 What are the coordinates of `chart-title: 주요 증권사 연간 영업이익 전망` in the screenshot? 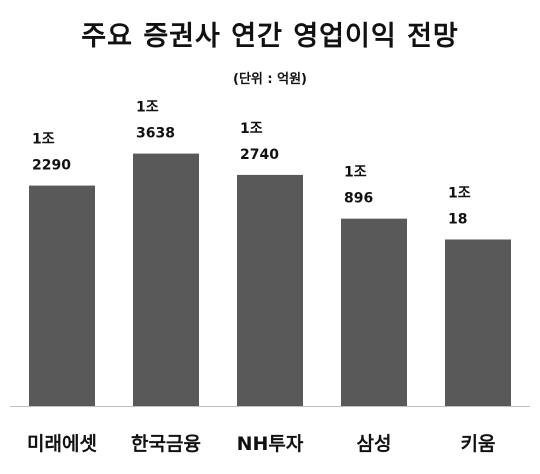 It's located at (270, 36).